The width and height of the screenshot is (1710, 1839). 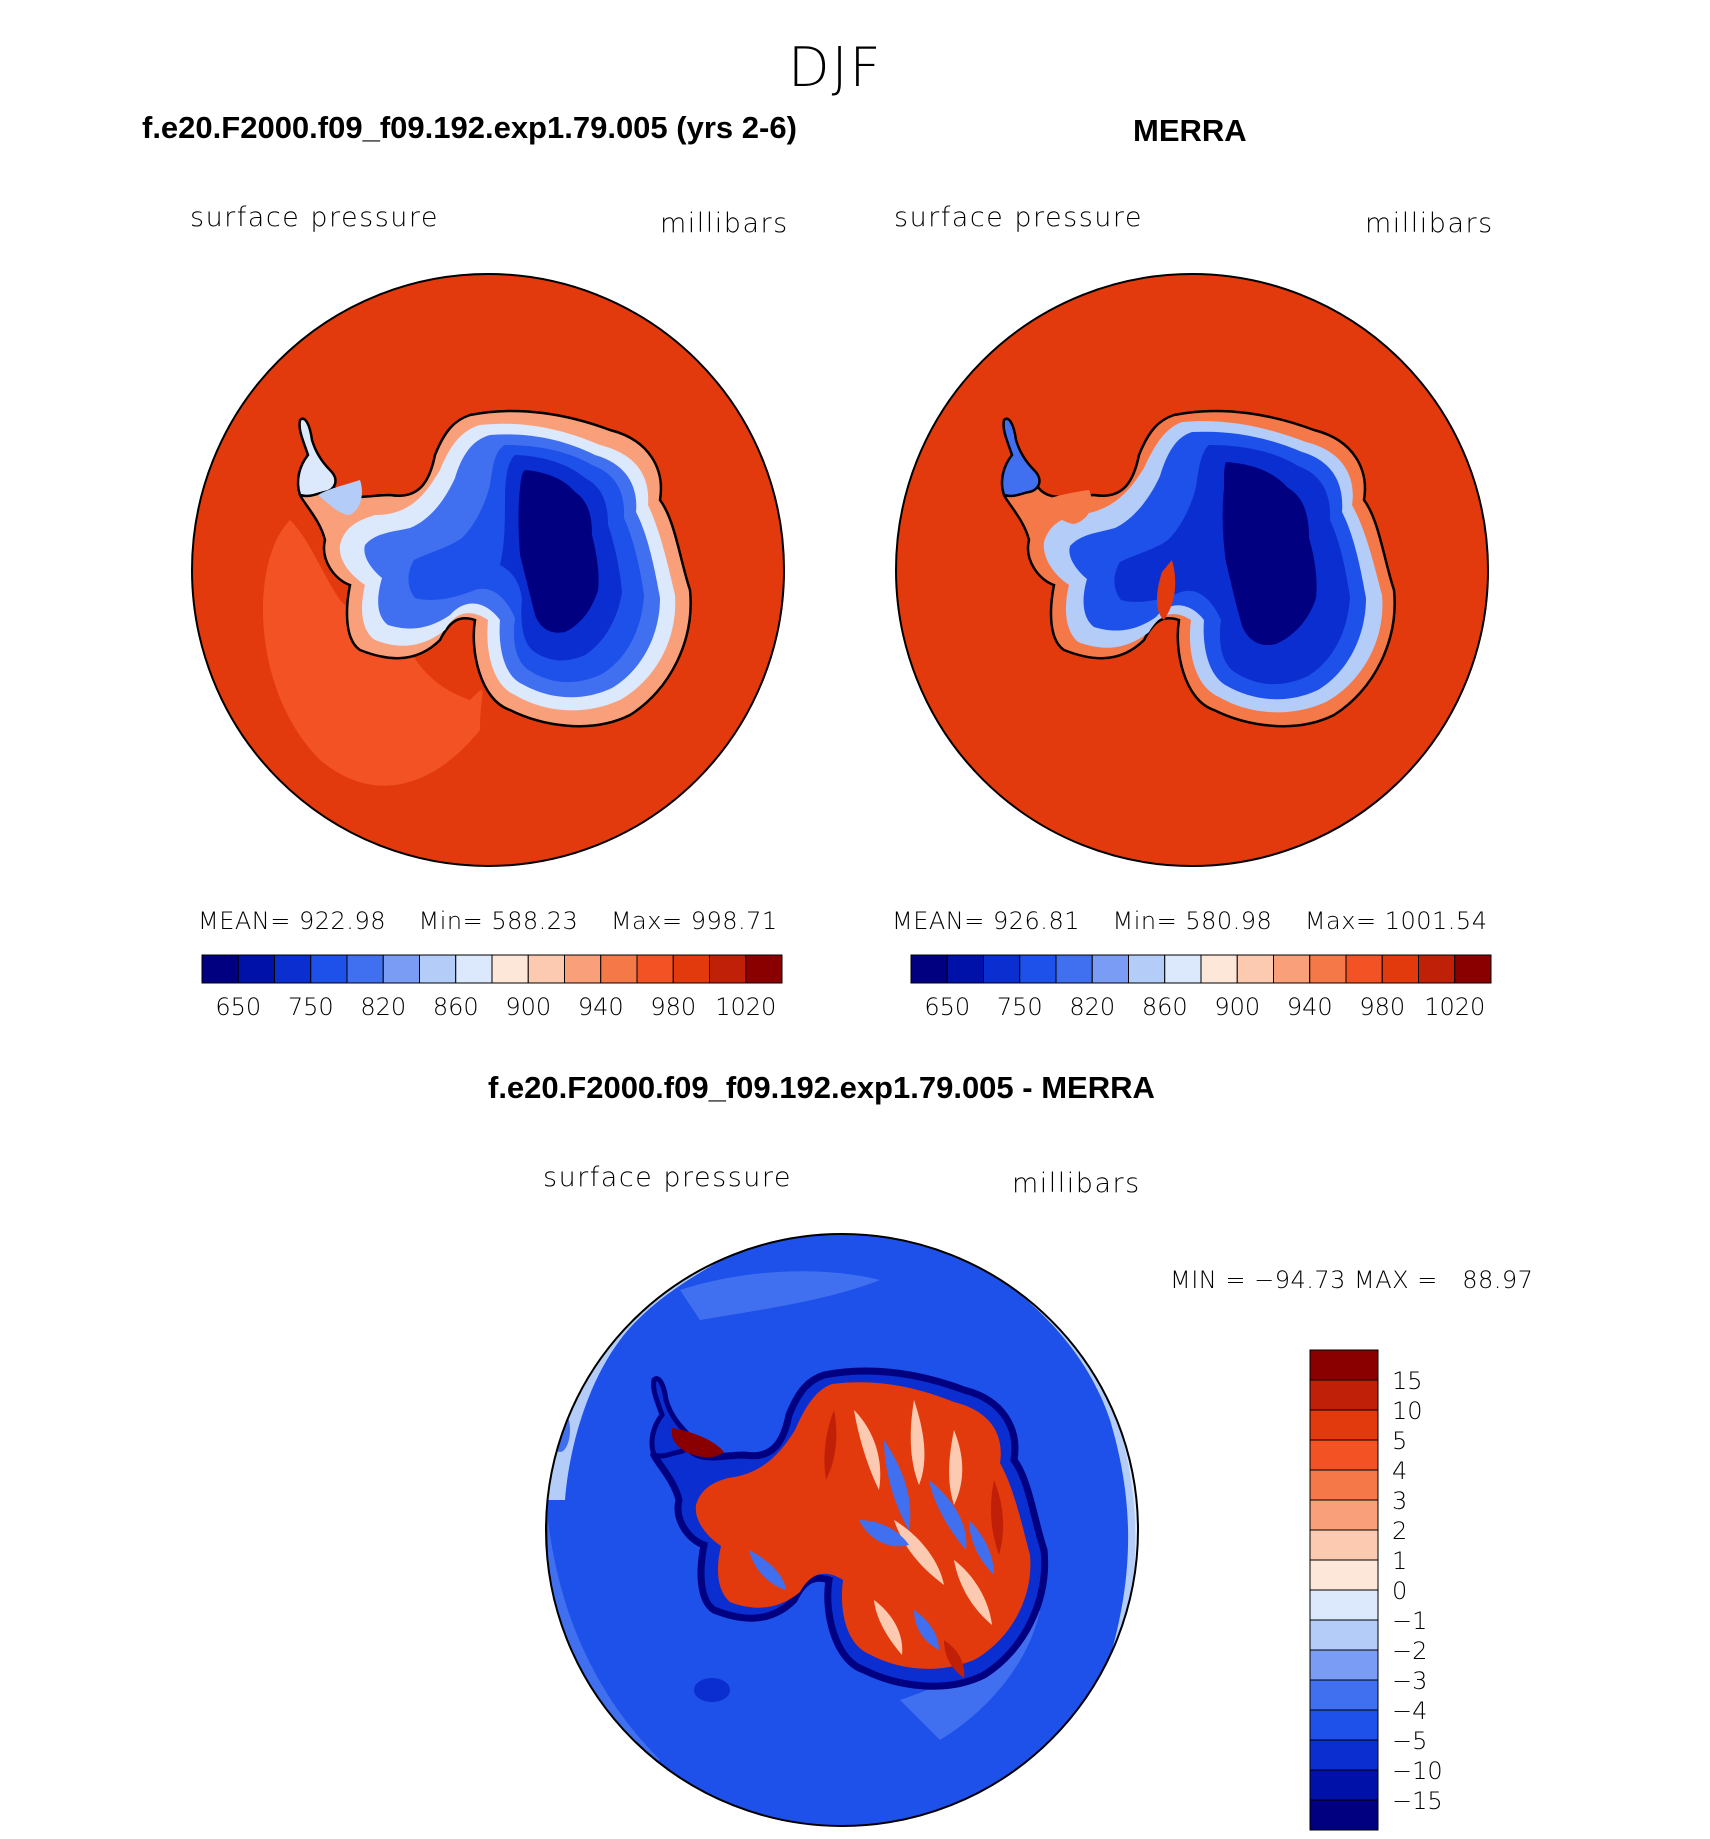 What do you see at coordinates (1036, 921) in the screenshot?
I see `panel2-mean-value: 926.81` at bounding box center [1036, 921].